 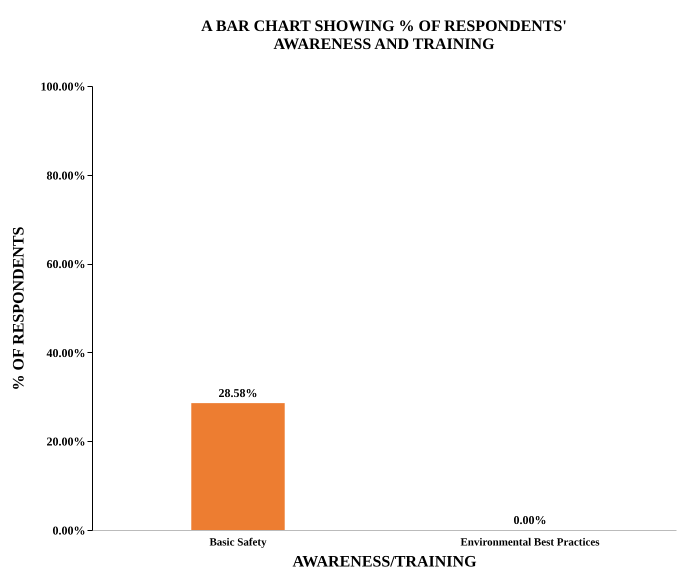 I want to click on y-tick-label: 20.00%, so click(x=66, y=441).